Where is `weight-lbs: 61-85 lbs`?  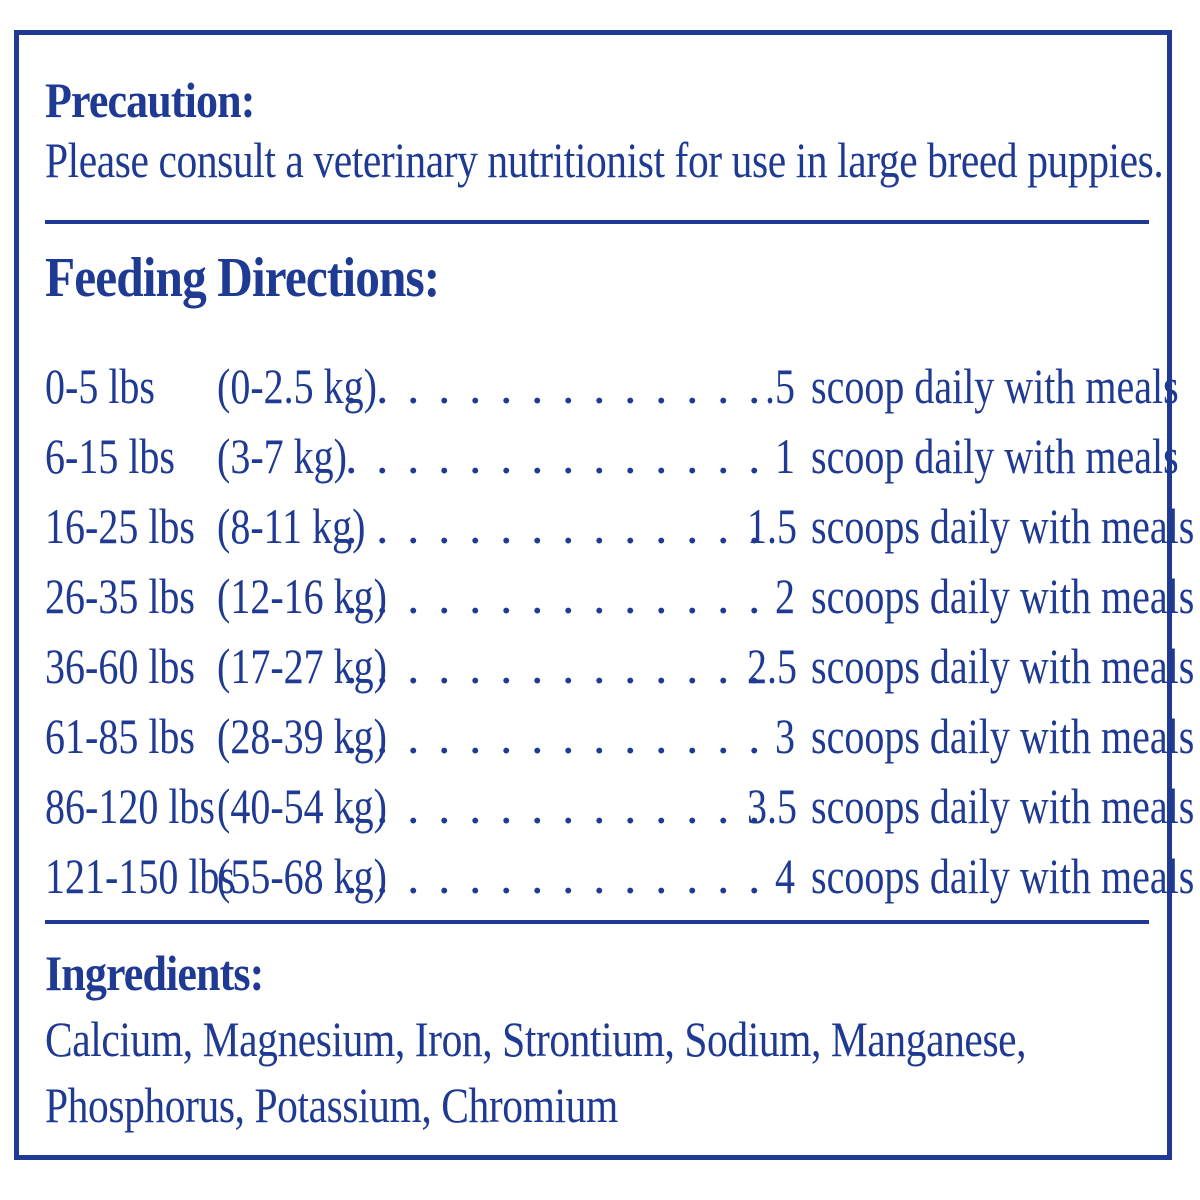
weight-lbs: 61-85 lbs is located at coordinates (120, 736).